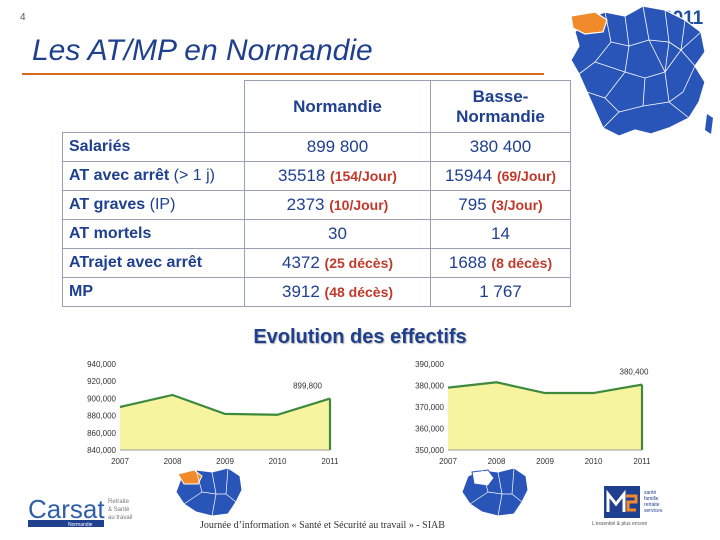  What do you see at coordinates (119, 502) in the screenshot?
I see `svg-text: Retraite` at bounding box center [119, 502].